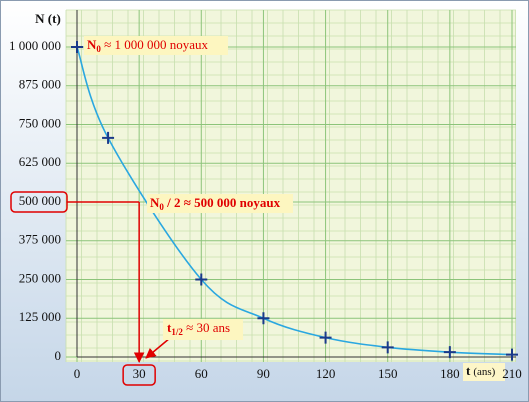 Image resolution: width=529 pixels, height=402 pixels. I want to click on x-label-box, so click(484, 372).